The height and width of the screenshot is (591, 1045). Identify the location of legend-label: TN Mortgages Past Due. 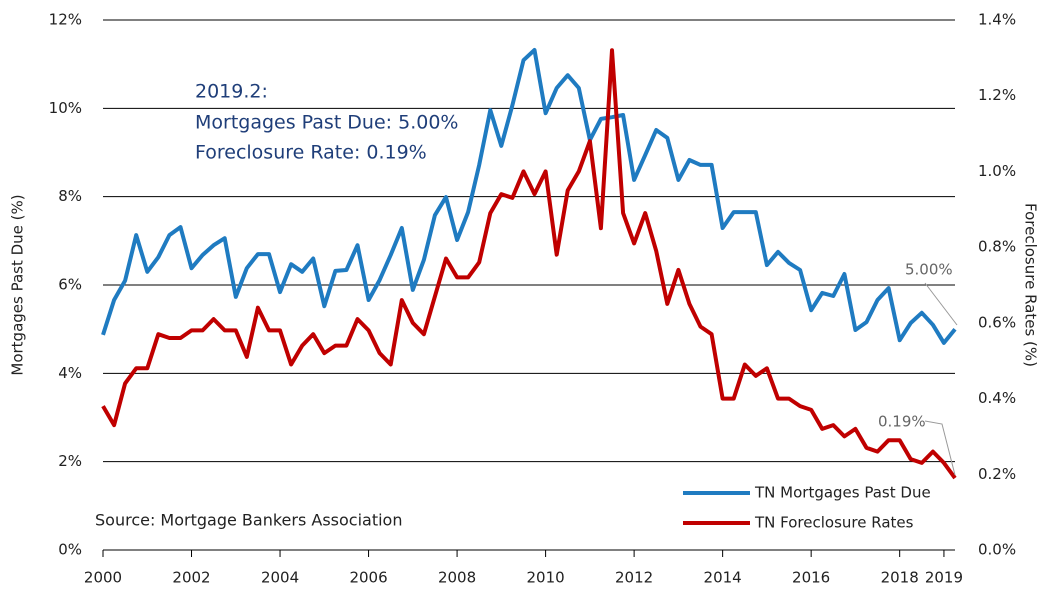
(842, 493).